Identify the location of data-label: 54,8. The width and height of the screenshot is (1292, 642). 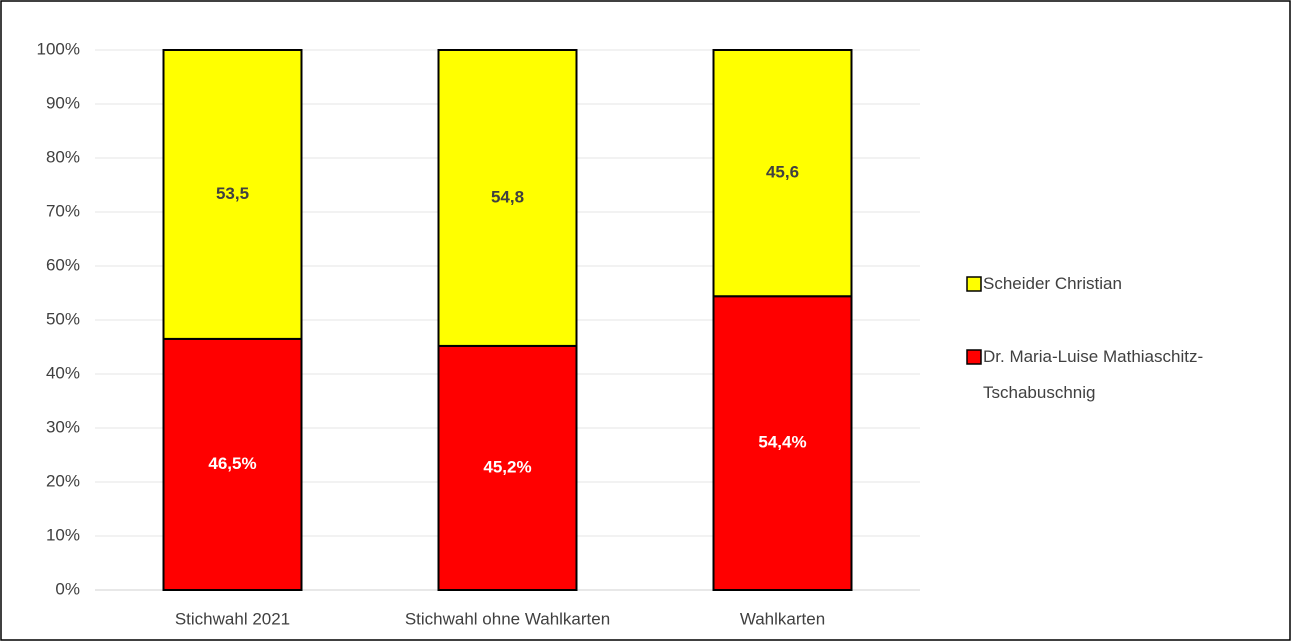
(507, 196).